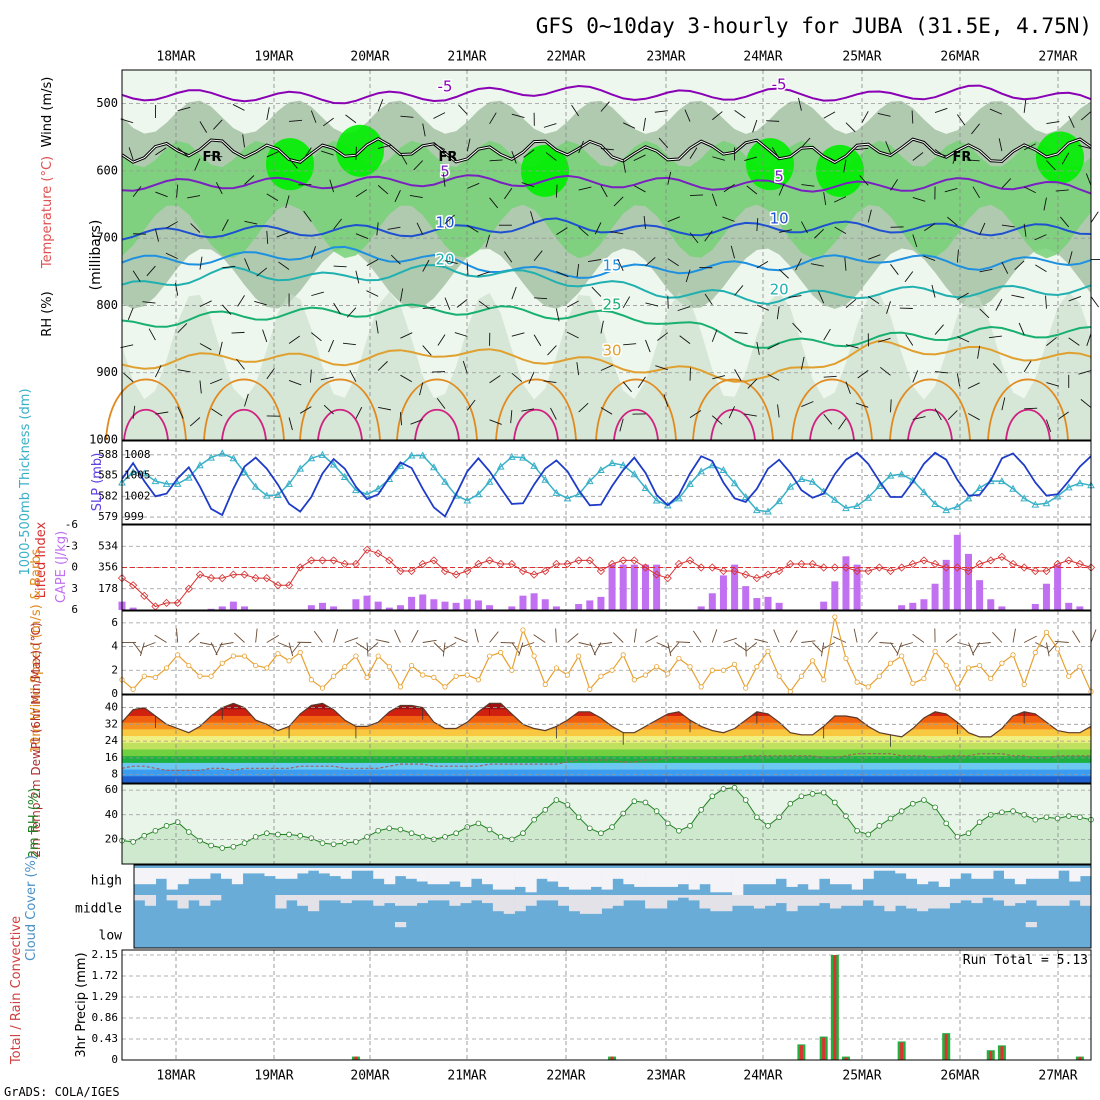  I want to click on cloud-cover-panel: high middle low Cloud Cover (%), so click(558, 908).